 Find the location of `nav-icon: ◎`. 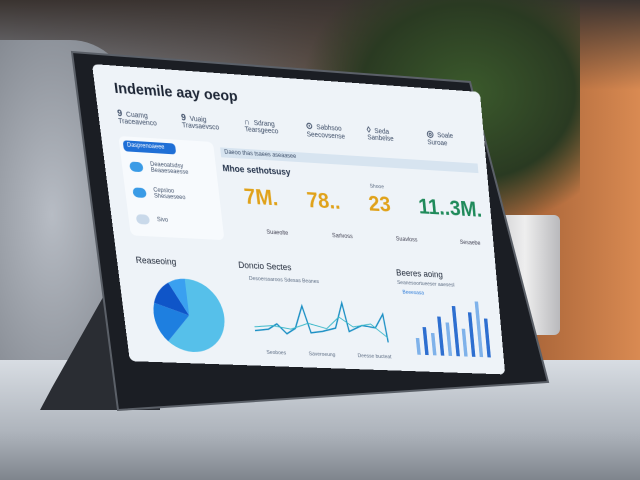

nav-icon: ◎ is located at coordinates (430, 133).